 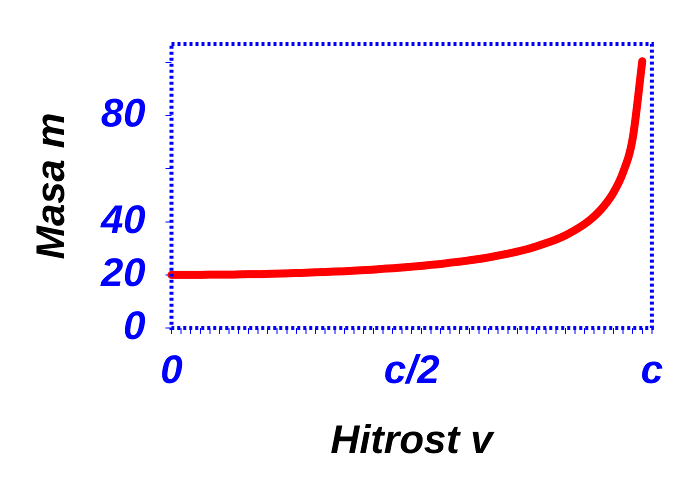 I want to click on y-tick-label: 0, so click(x=134, y=326).